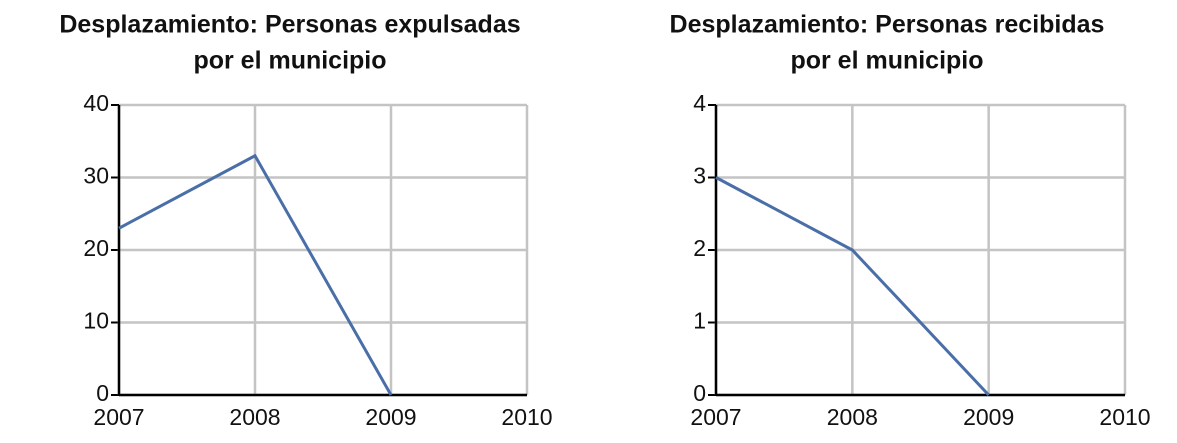  What do you see at coordinates (96, 103) in the screenshot?
I see `y-tick-label: 40` at bounding box center [96, 103].